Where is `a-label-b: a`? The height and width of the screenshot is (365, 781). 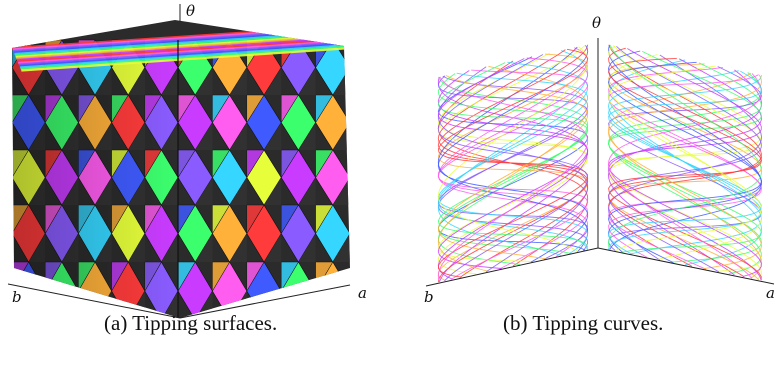
a-label-b: a is located at coordinates (770, 293).